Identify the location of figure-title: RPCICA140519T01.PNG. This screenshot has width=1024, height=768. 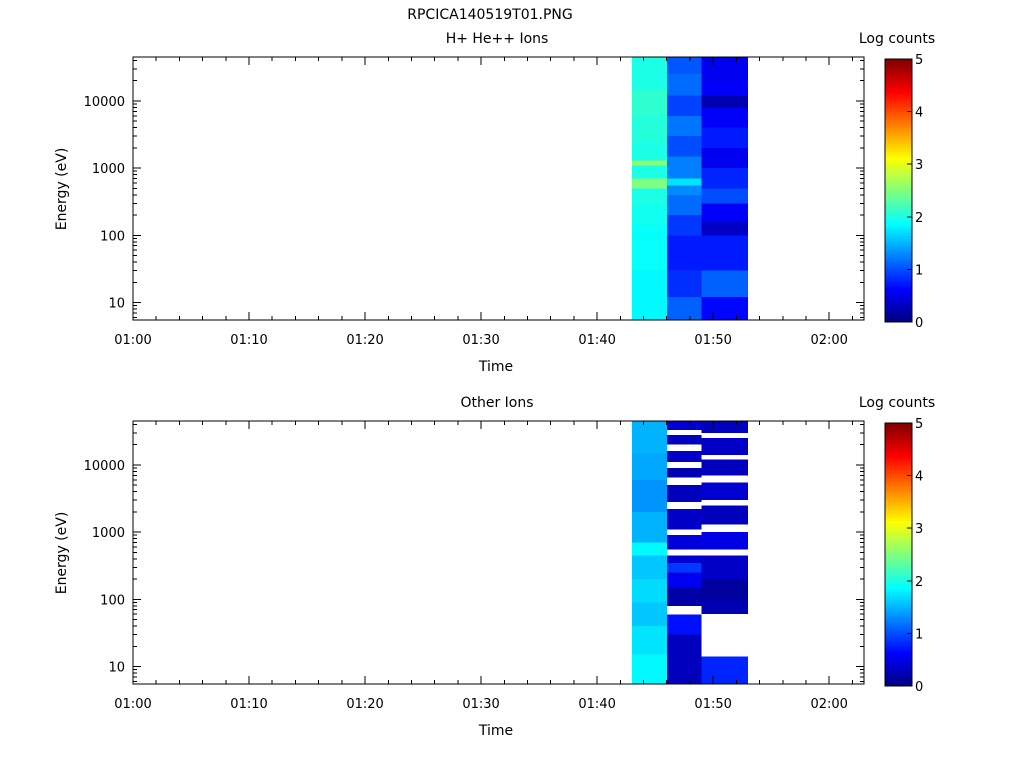
(489, 15).